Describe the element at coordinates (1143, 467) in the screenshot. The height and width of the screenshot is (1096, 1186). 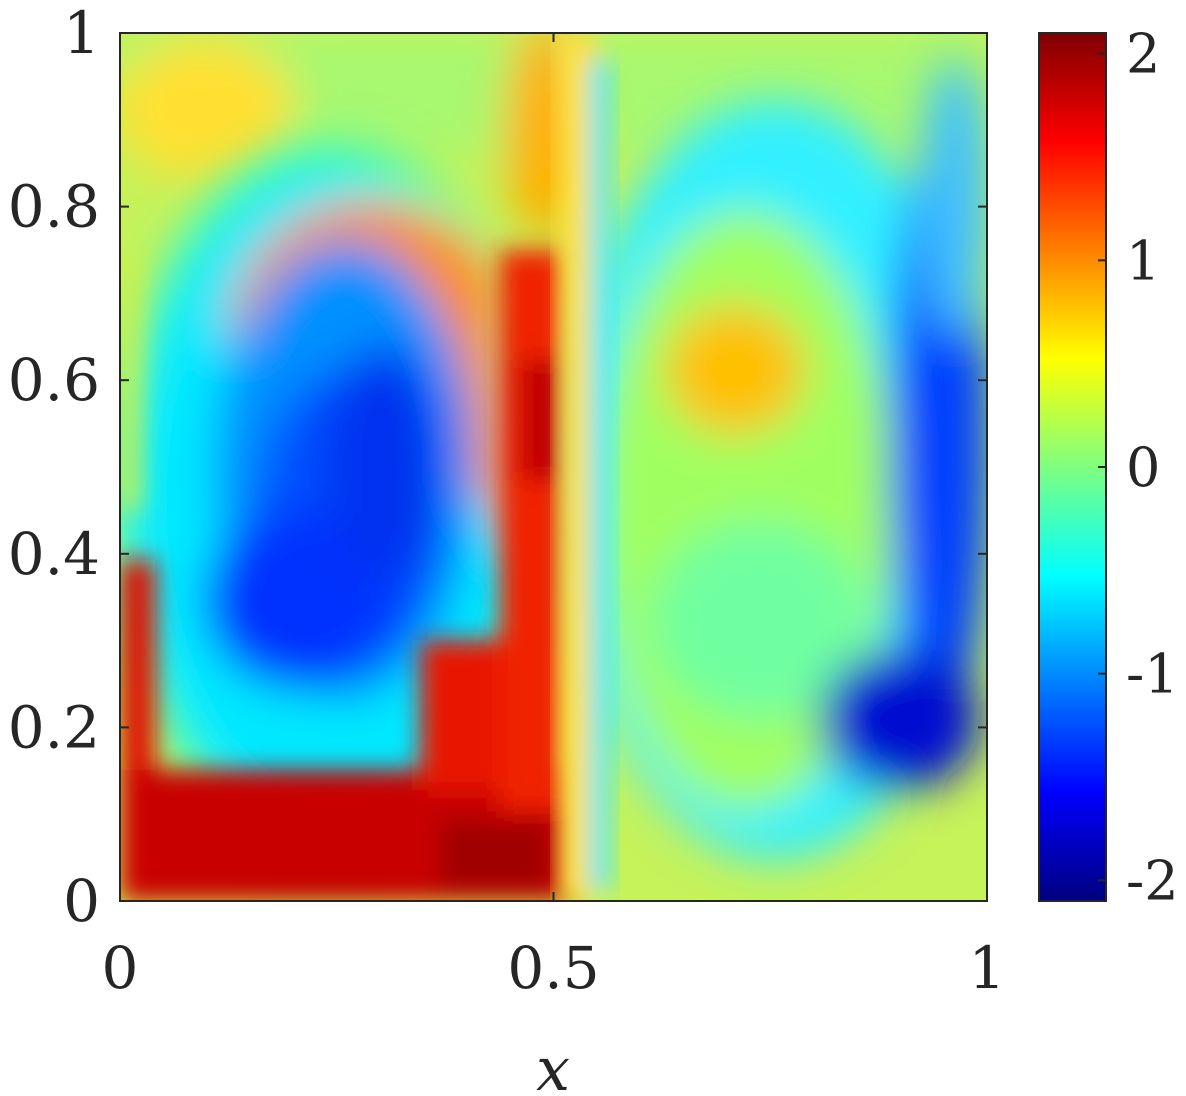
I see `colorbar-tick-label: 0` at that location.